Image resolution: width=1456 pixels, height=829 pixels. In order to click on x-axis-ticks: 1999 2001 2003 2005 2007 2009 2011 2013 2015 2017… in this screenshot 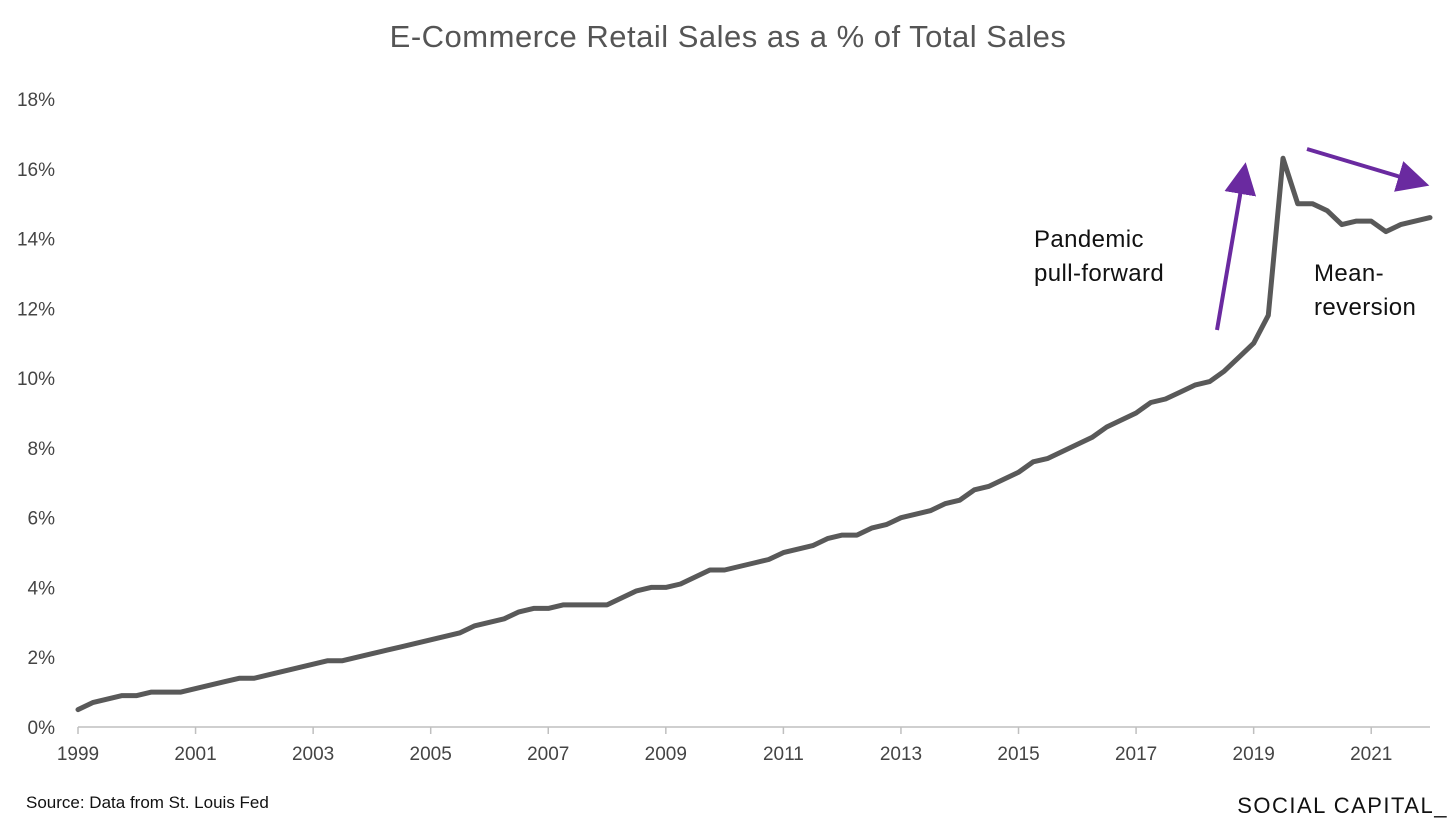, I will do `click(724, 746)`.